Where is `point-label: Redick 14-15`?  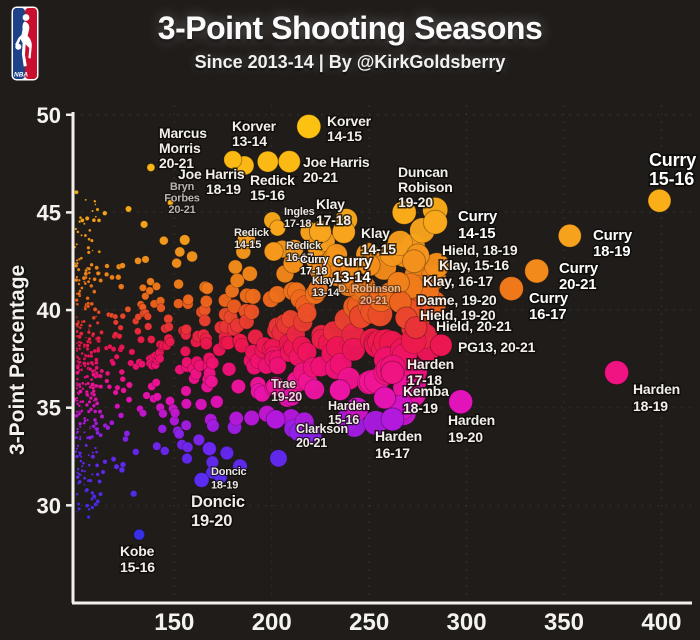 point-label: Redick 14-15 is located at coordinates (252, 239).